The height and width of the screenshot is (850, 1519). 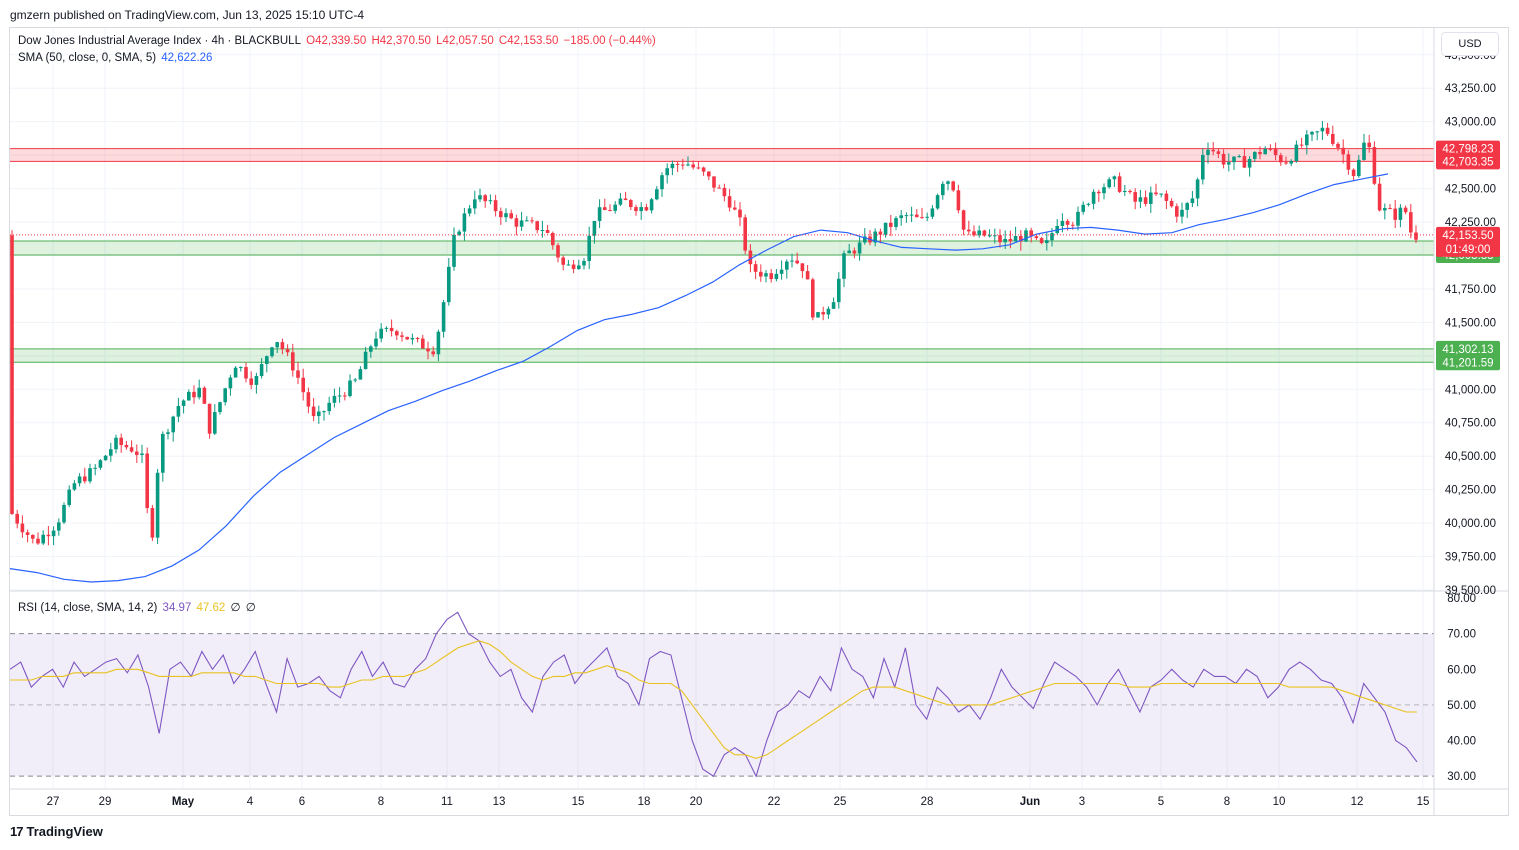 What do you see at coordinates (1470, 123) in the screenshot?
I see `price-tick-label: 43,000.00` at bounding box center [1470, 123].